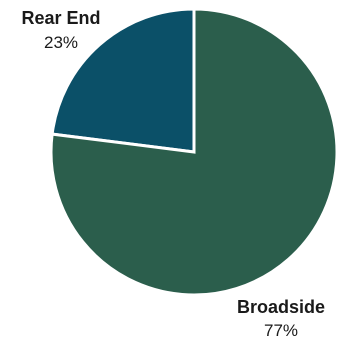 The width and height of the screenshot is (341, 339). Describe the element at coordinates (281, 330) in the screenshot. I see `slice-value-broadside: 77%` at that location.